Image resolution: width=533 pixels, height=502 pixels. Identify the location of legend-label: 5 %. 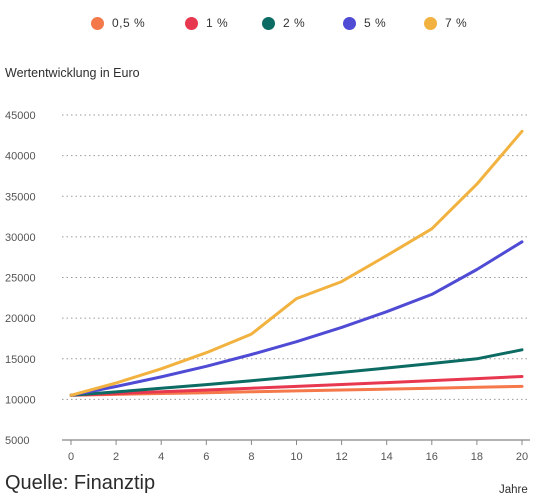
(375, 23).